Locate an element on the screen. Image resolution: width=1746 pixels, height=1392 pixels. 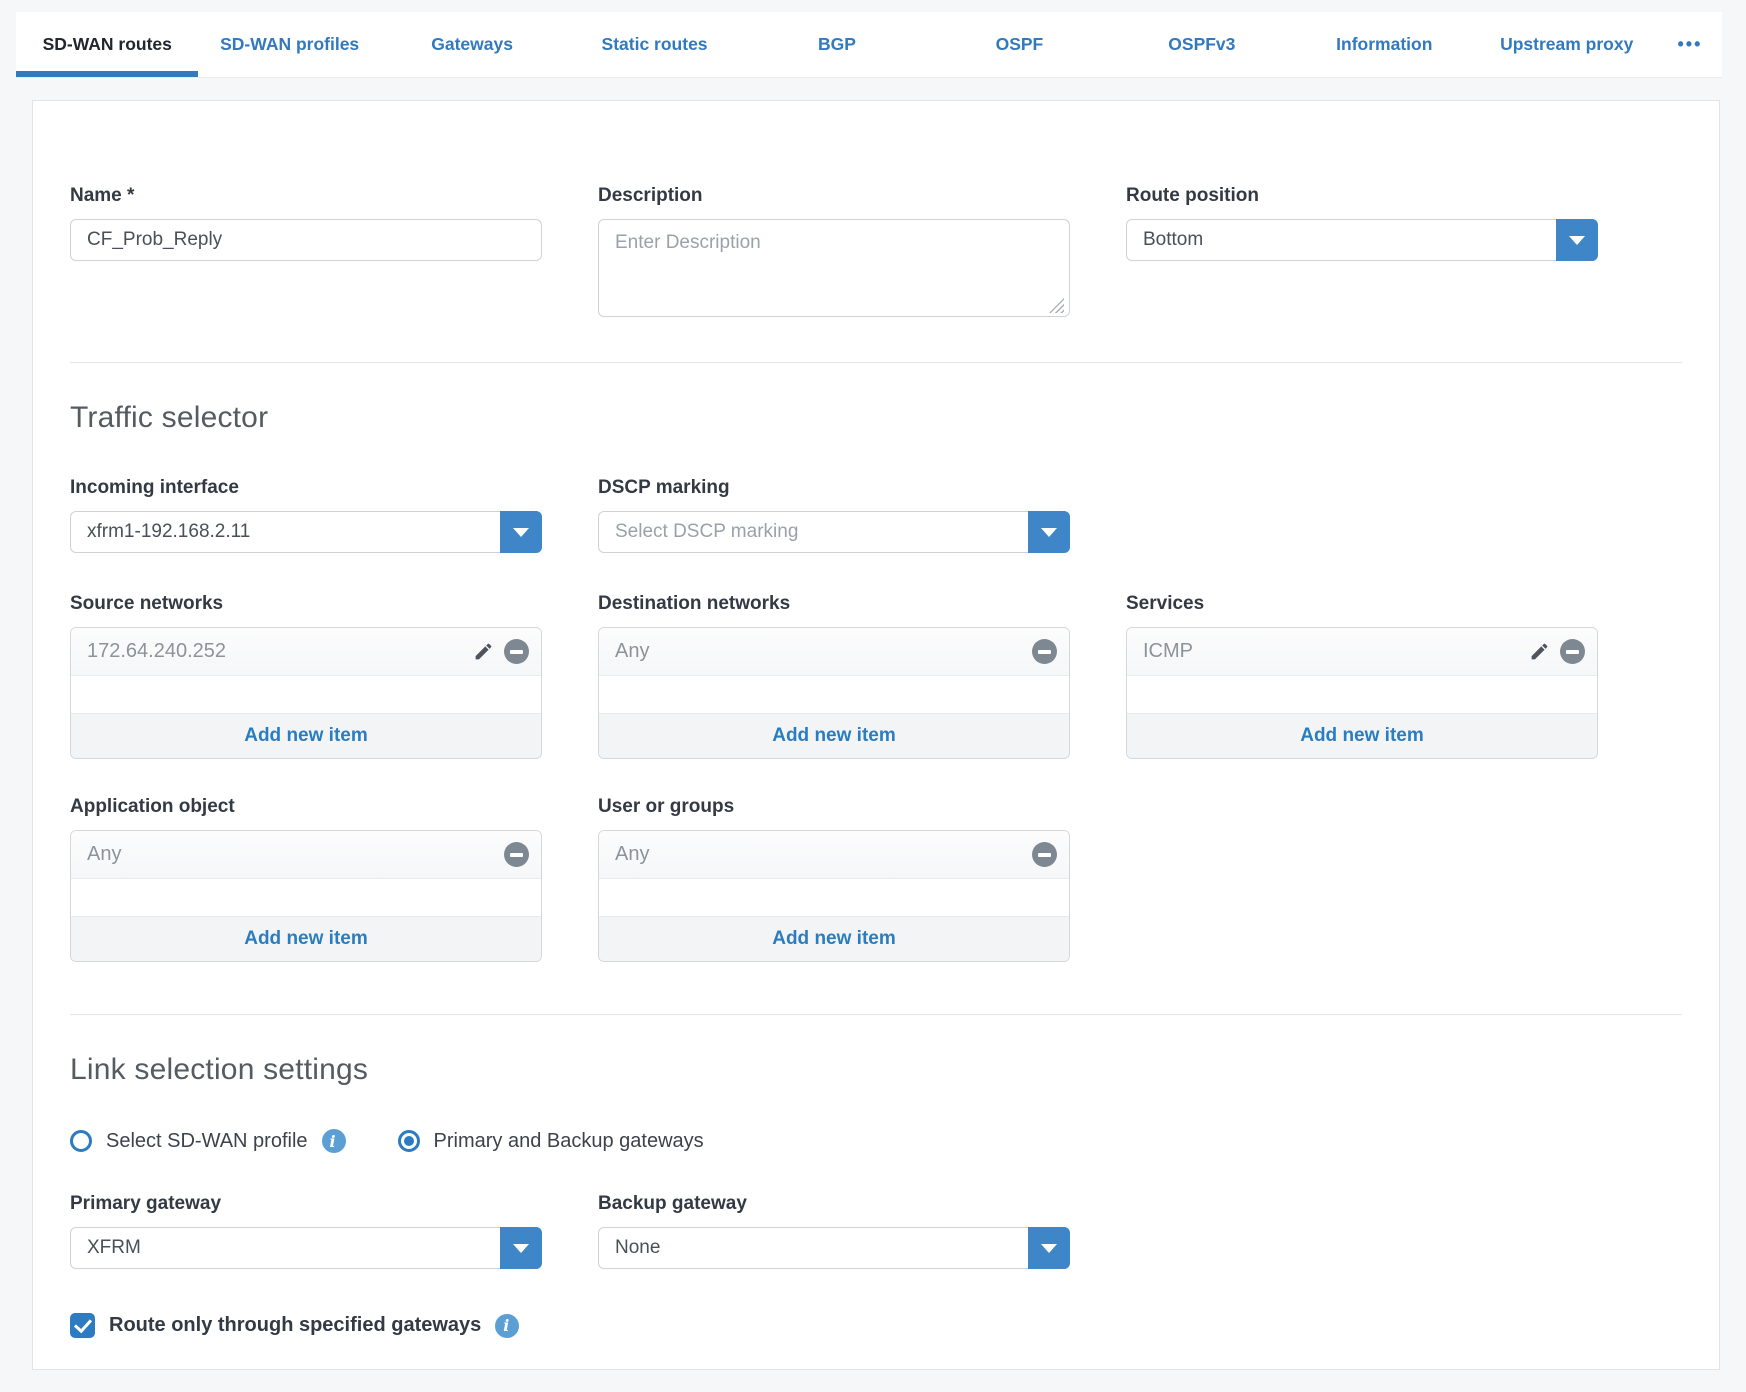
description-textarea is located at coordinates (834, 268).